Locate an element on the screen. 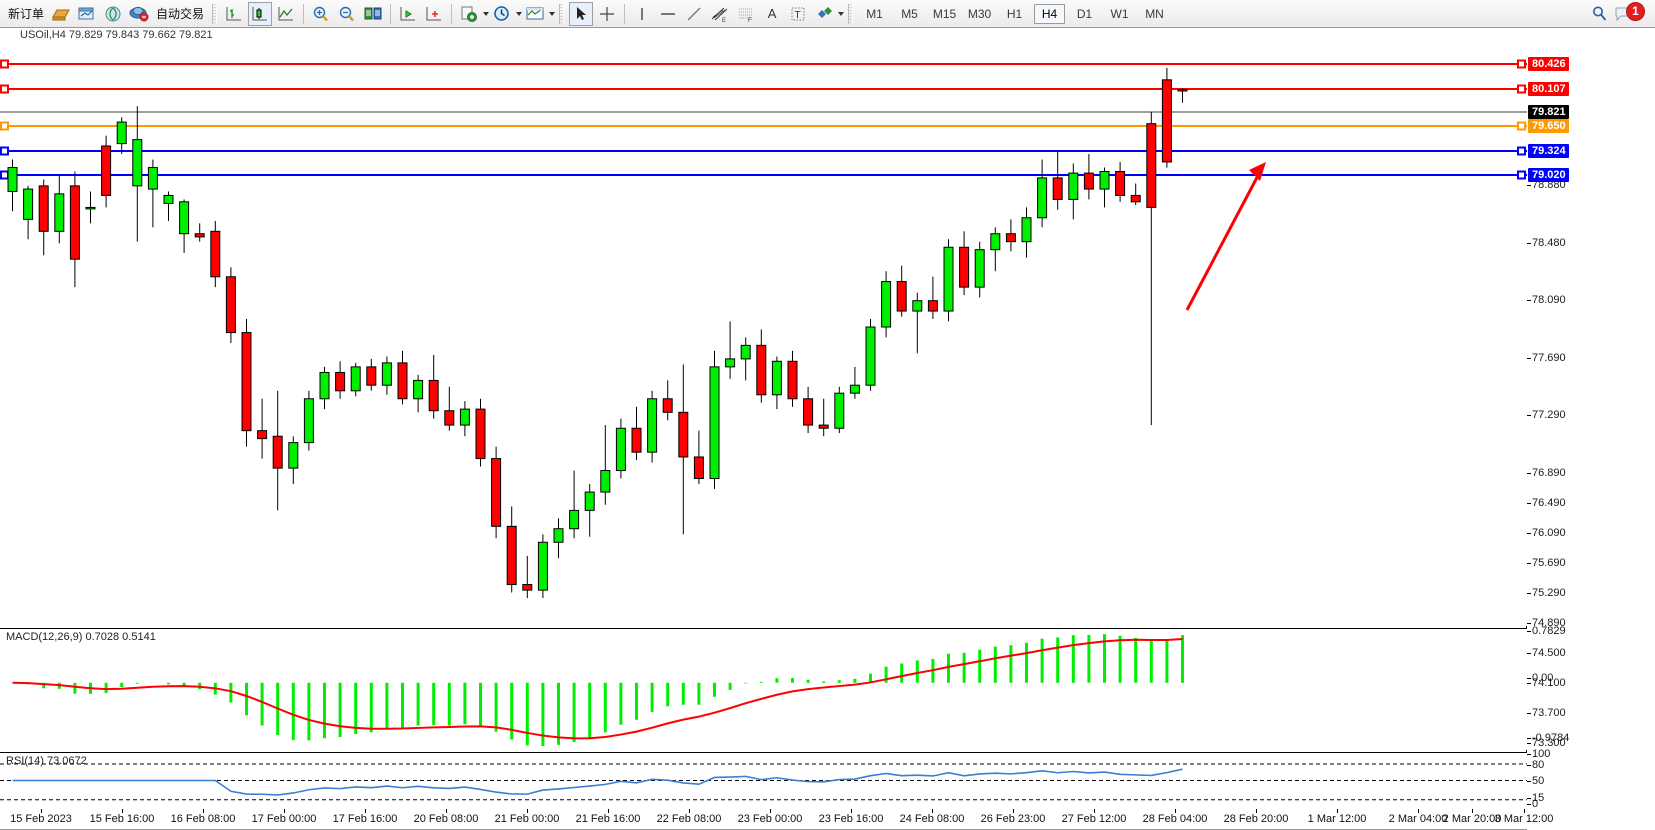 This screenshot has height=830, width=1655. price-level-tag-80-426: 80.426 is located at coordinates (1548, 64).